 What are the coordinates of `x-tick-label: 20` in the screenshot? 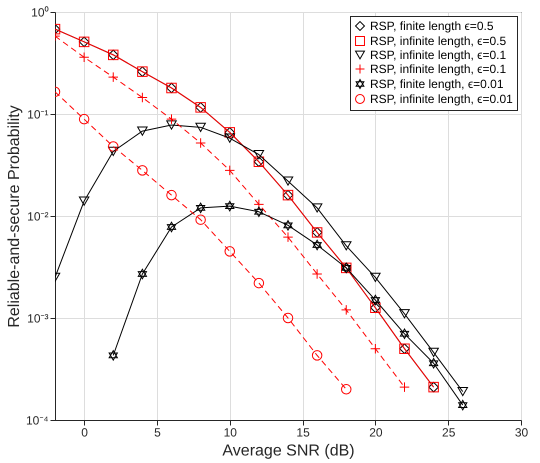 It's located at (376, 433).